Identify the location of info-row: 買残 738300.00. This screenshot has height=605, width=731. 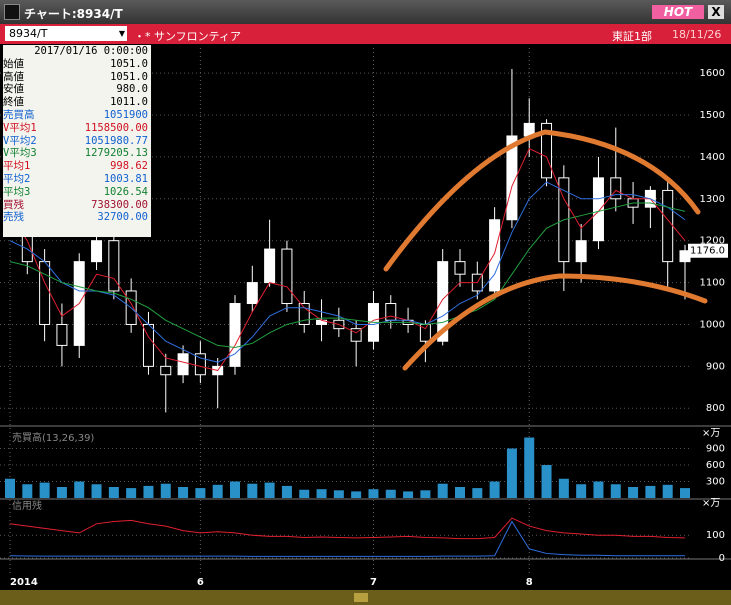
(77, 205).